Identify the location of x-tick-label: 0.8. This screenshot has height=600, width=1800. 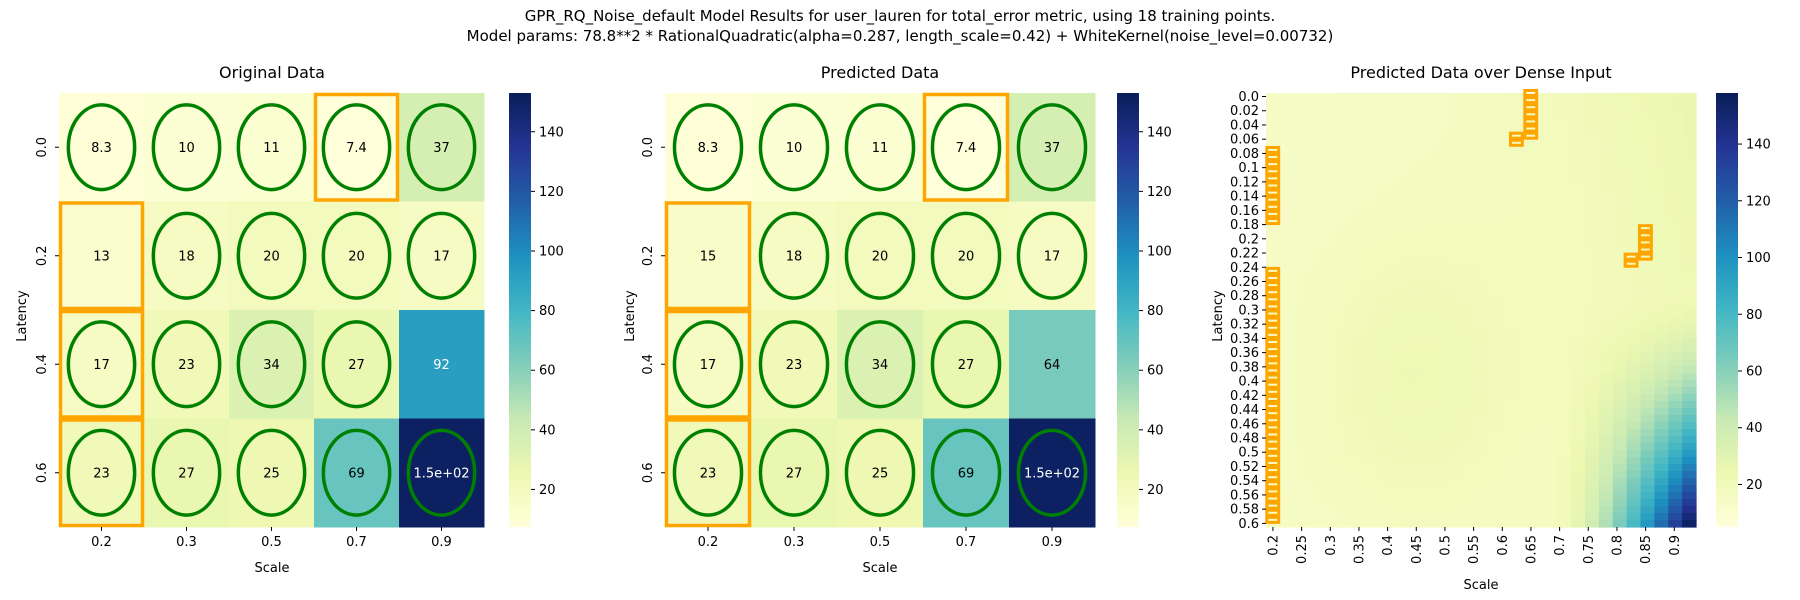
(1617, 545).